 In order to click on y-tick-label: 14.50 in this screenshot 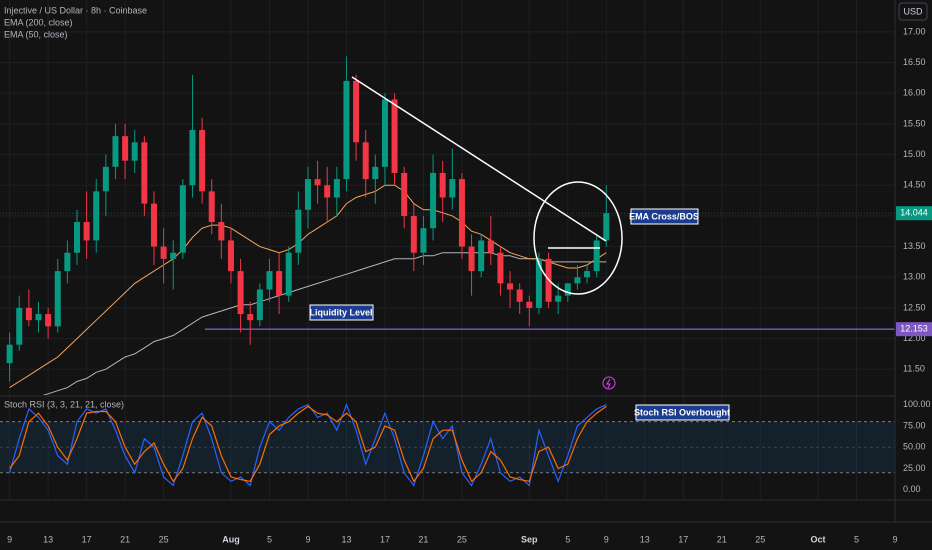, I will do `click(914, 185)`.